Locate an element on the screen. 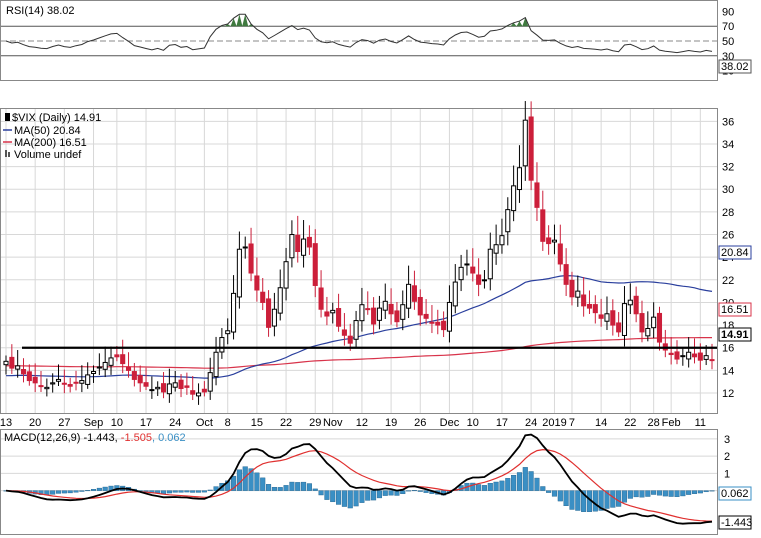  x-tick-label: Oct is located at coordinates (204, 423).